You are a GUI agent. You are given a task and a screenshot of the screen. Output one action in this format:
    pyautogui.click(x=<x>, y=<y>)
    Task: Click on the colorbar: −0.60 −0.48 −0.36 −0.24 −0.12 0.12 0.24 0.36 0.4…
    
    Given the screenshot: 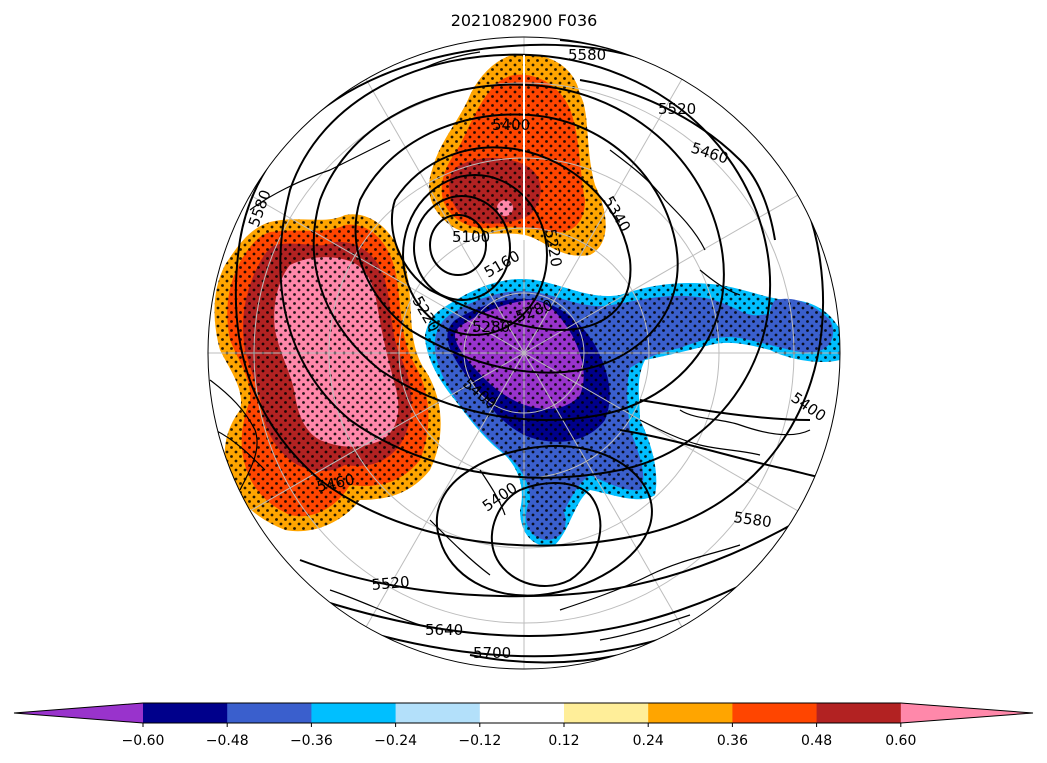 What is the action you would take?
    pyautogui.click(x=523, y=725)
    